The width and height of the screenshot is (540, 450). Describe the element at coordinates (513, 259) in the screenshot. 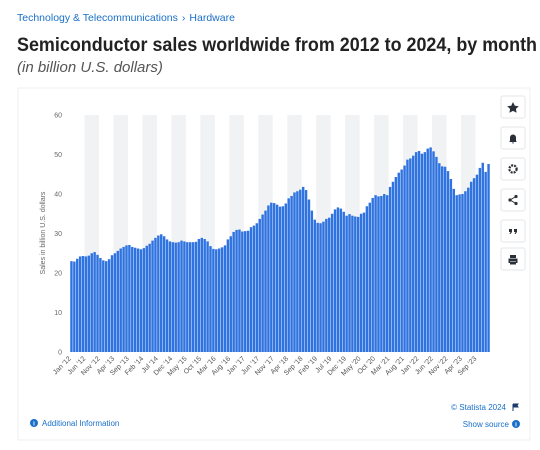

I see `print-button` at that location.